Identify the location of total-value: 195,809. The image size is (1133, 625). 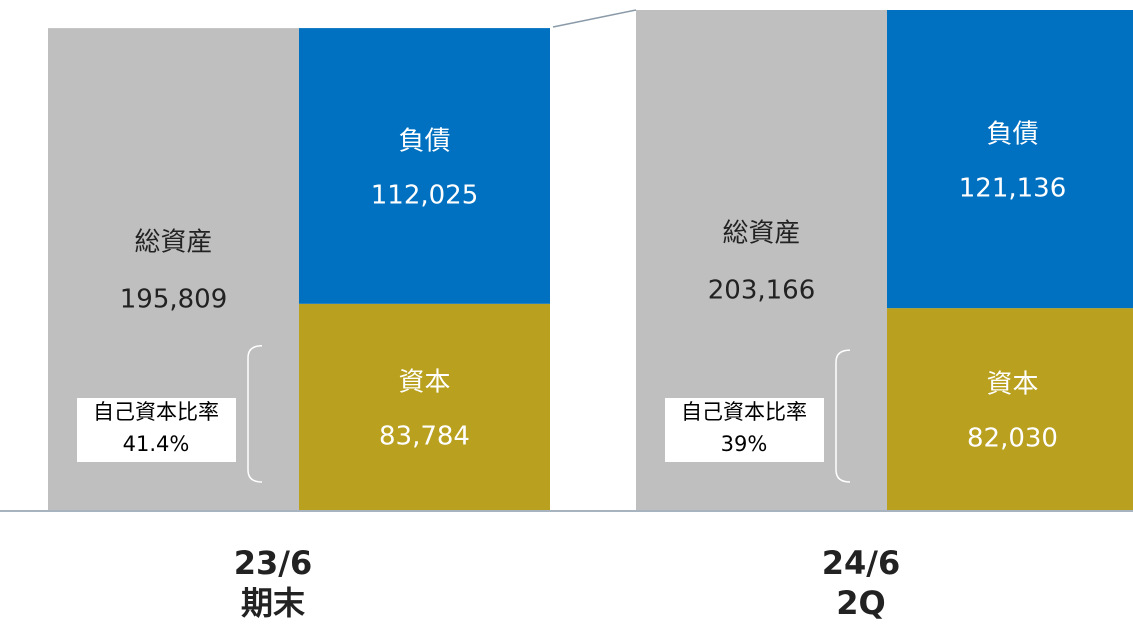
(174, 300).